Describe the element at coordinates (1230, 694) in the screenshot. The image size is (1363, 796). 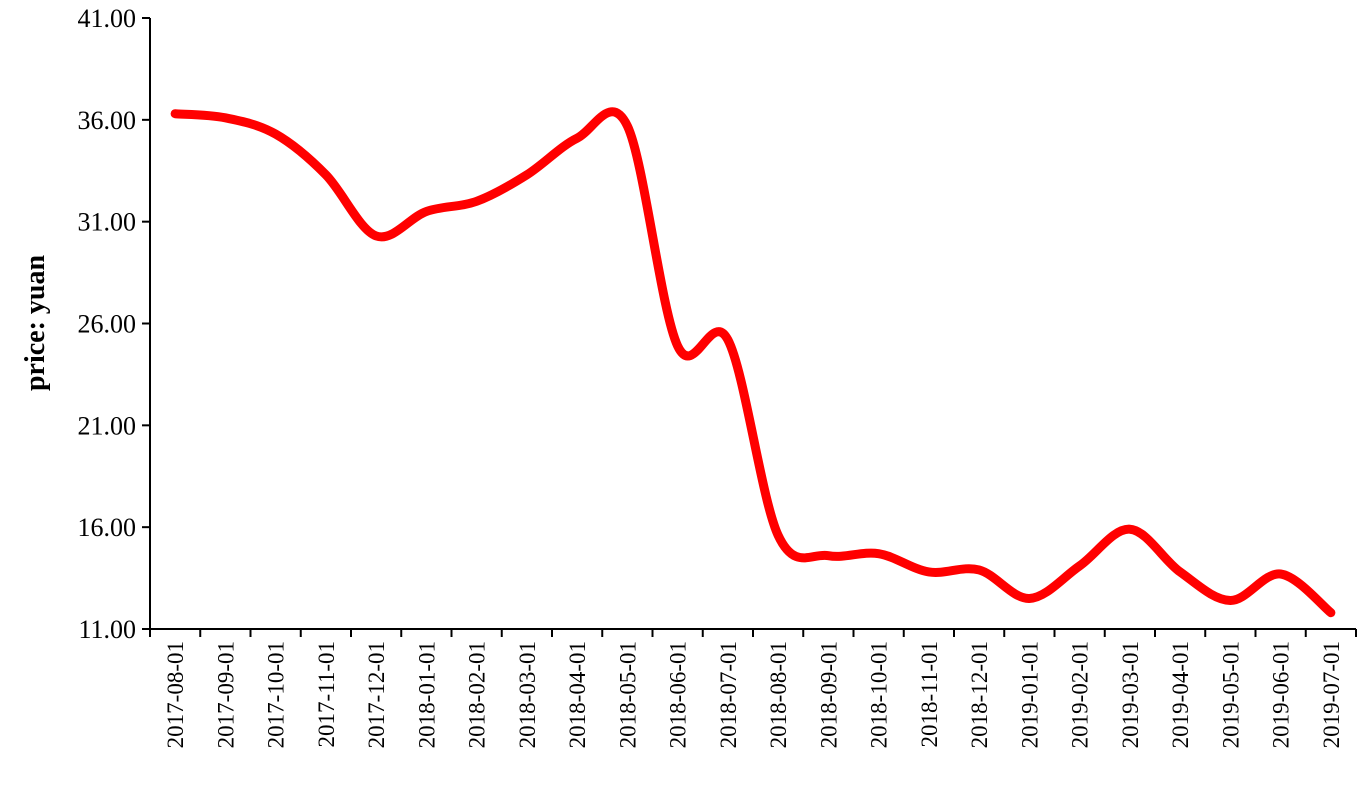
I see `x-tick-label: 2019-05-01` at that location.